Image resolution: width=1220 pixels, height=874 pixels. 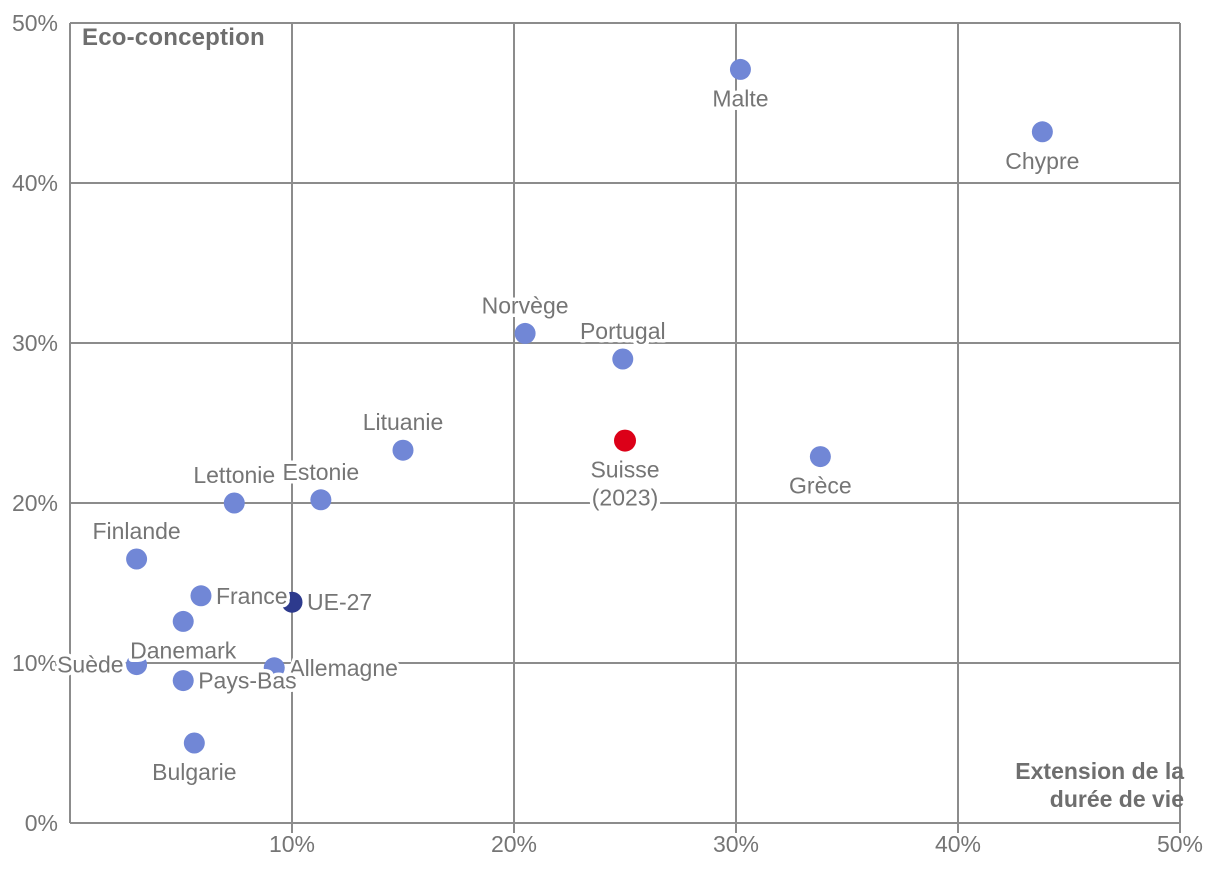 I want to click on point-label-france: France, so click(x=252, y=596).